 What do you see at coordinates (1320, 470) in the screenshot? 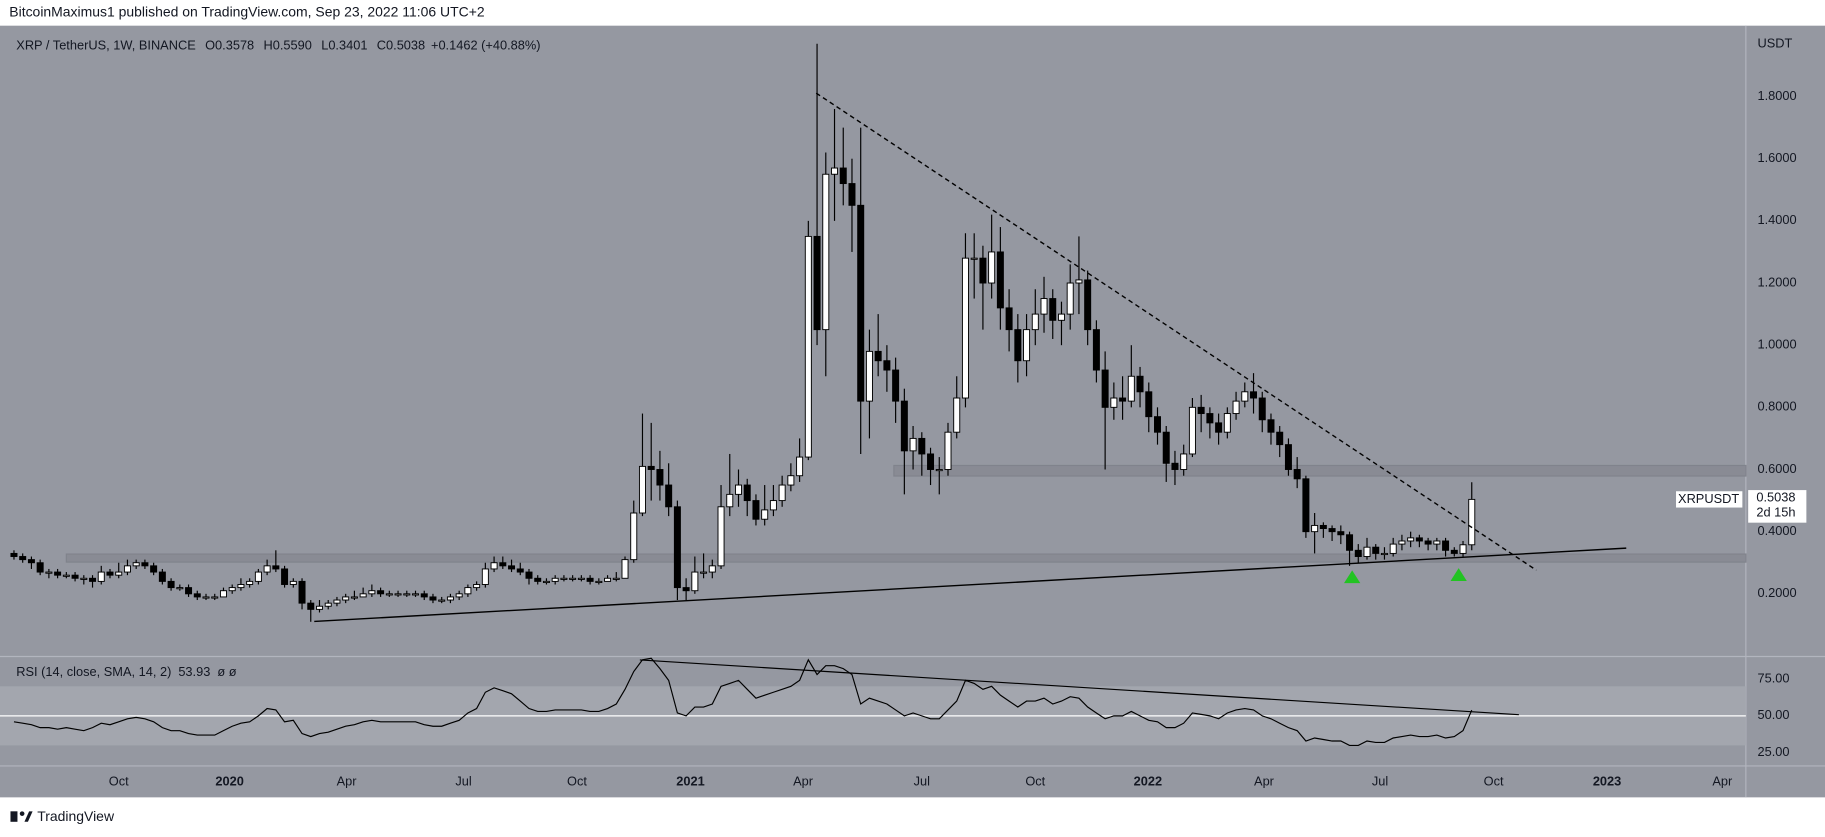
I see `price-zone` at bounding box center [1320, 470].